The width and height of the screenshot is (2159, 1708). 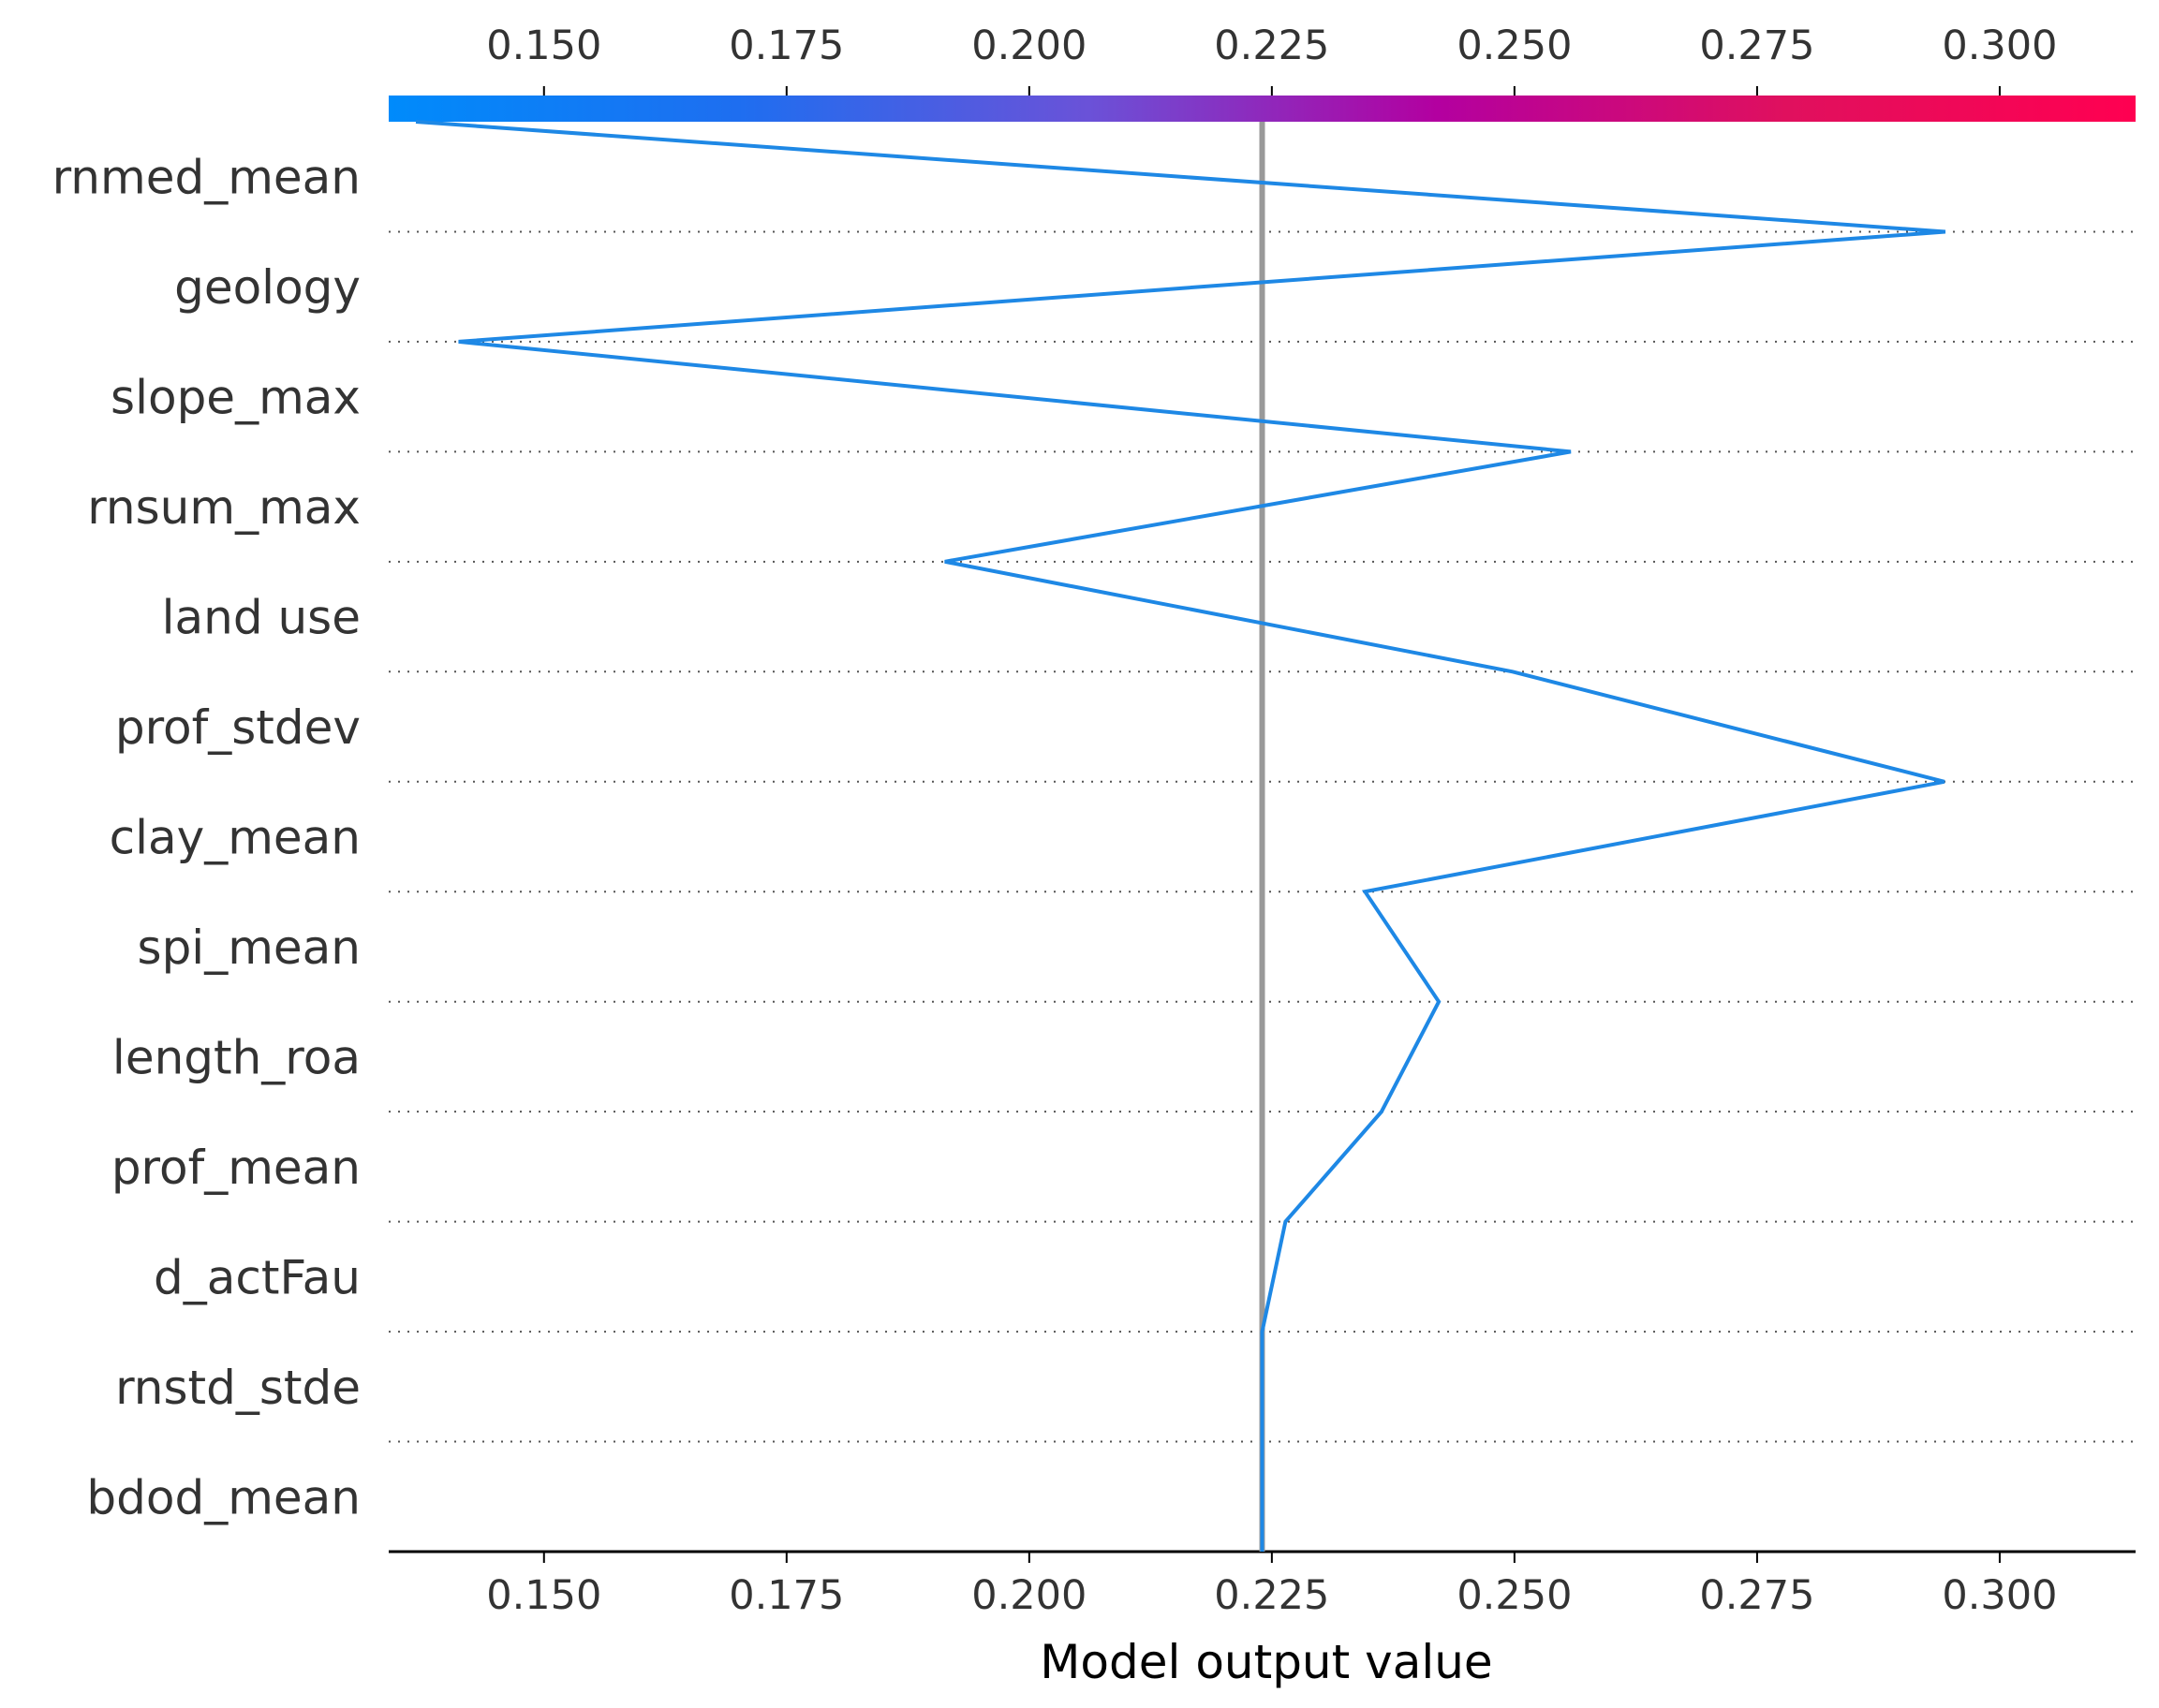 I want to click on bottom-tick-label: 0.275, so click(x=1756, y=1596).